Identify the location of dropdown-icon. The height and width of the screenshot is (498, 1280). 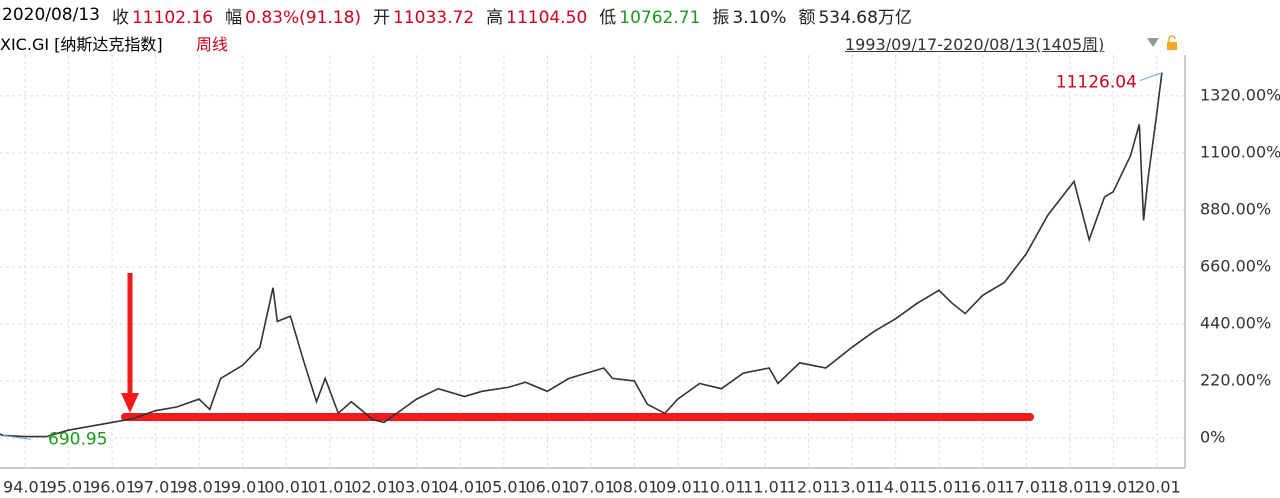
(1153, 42).